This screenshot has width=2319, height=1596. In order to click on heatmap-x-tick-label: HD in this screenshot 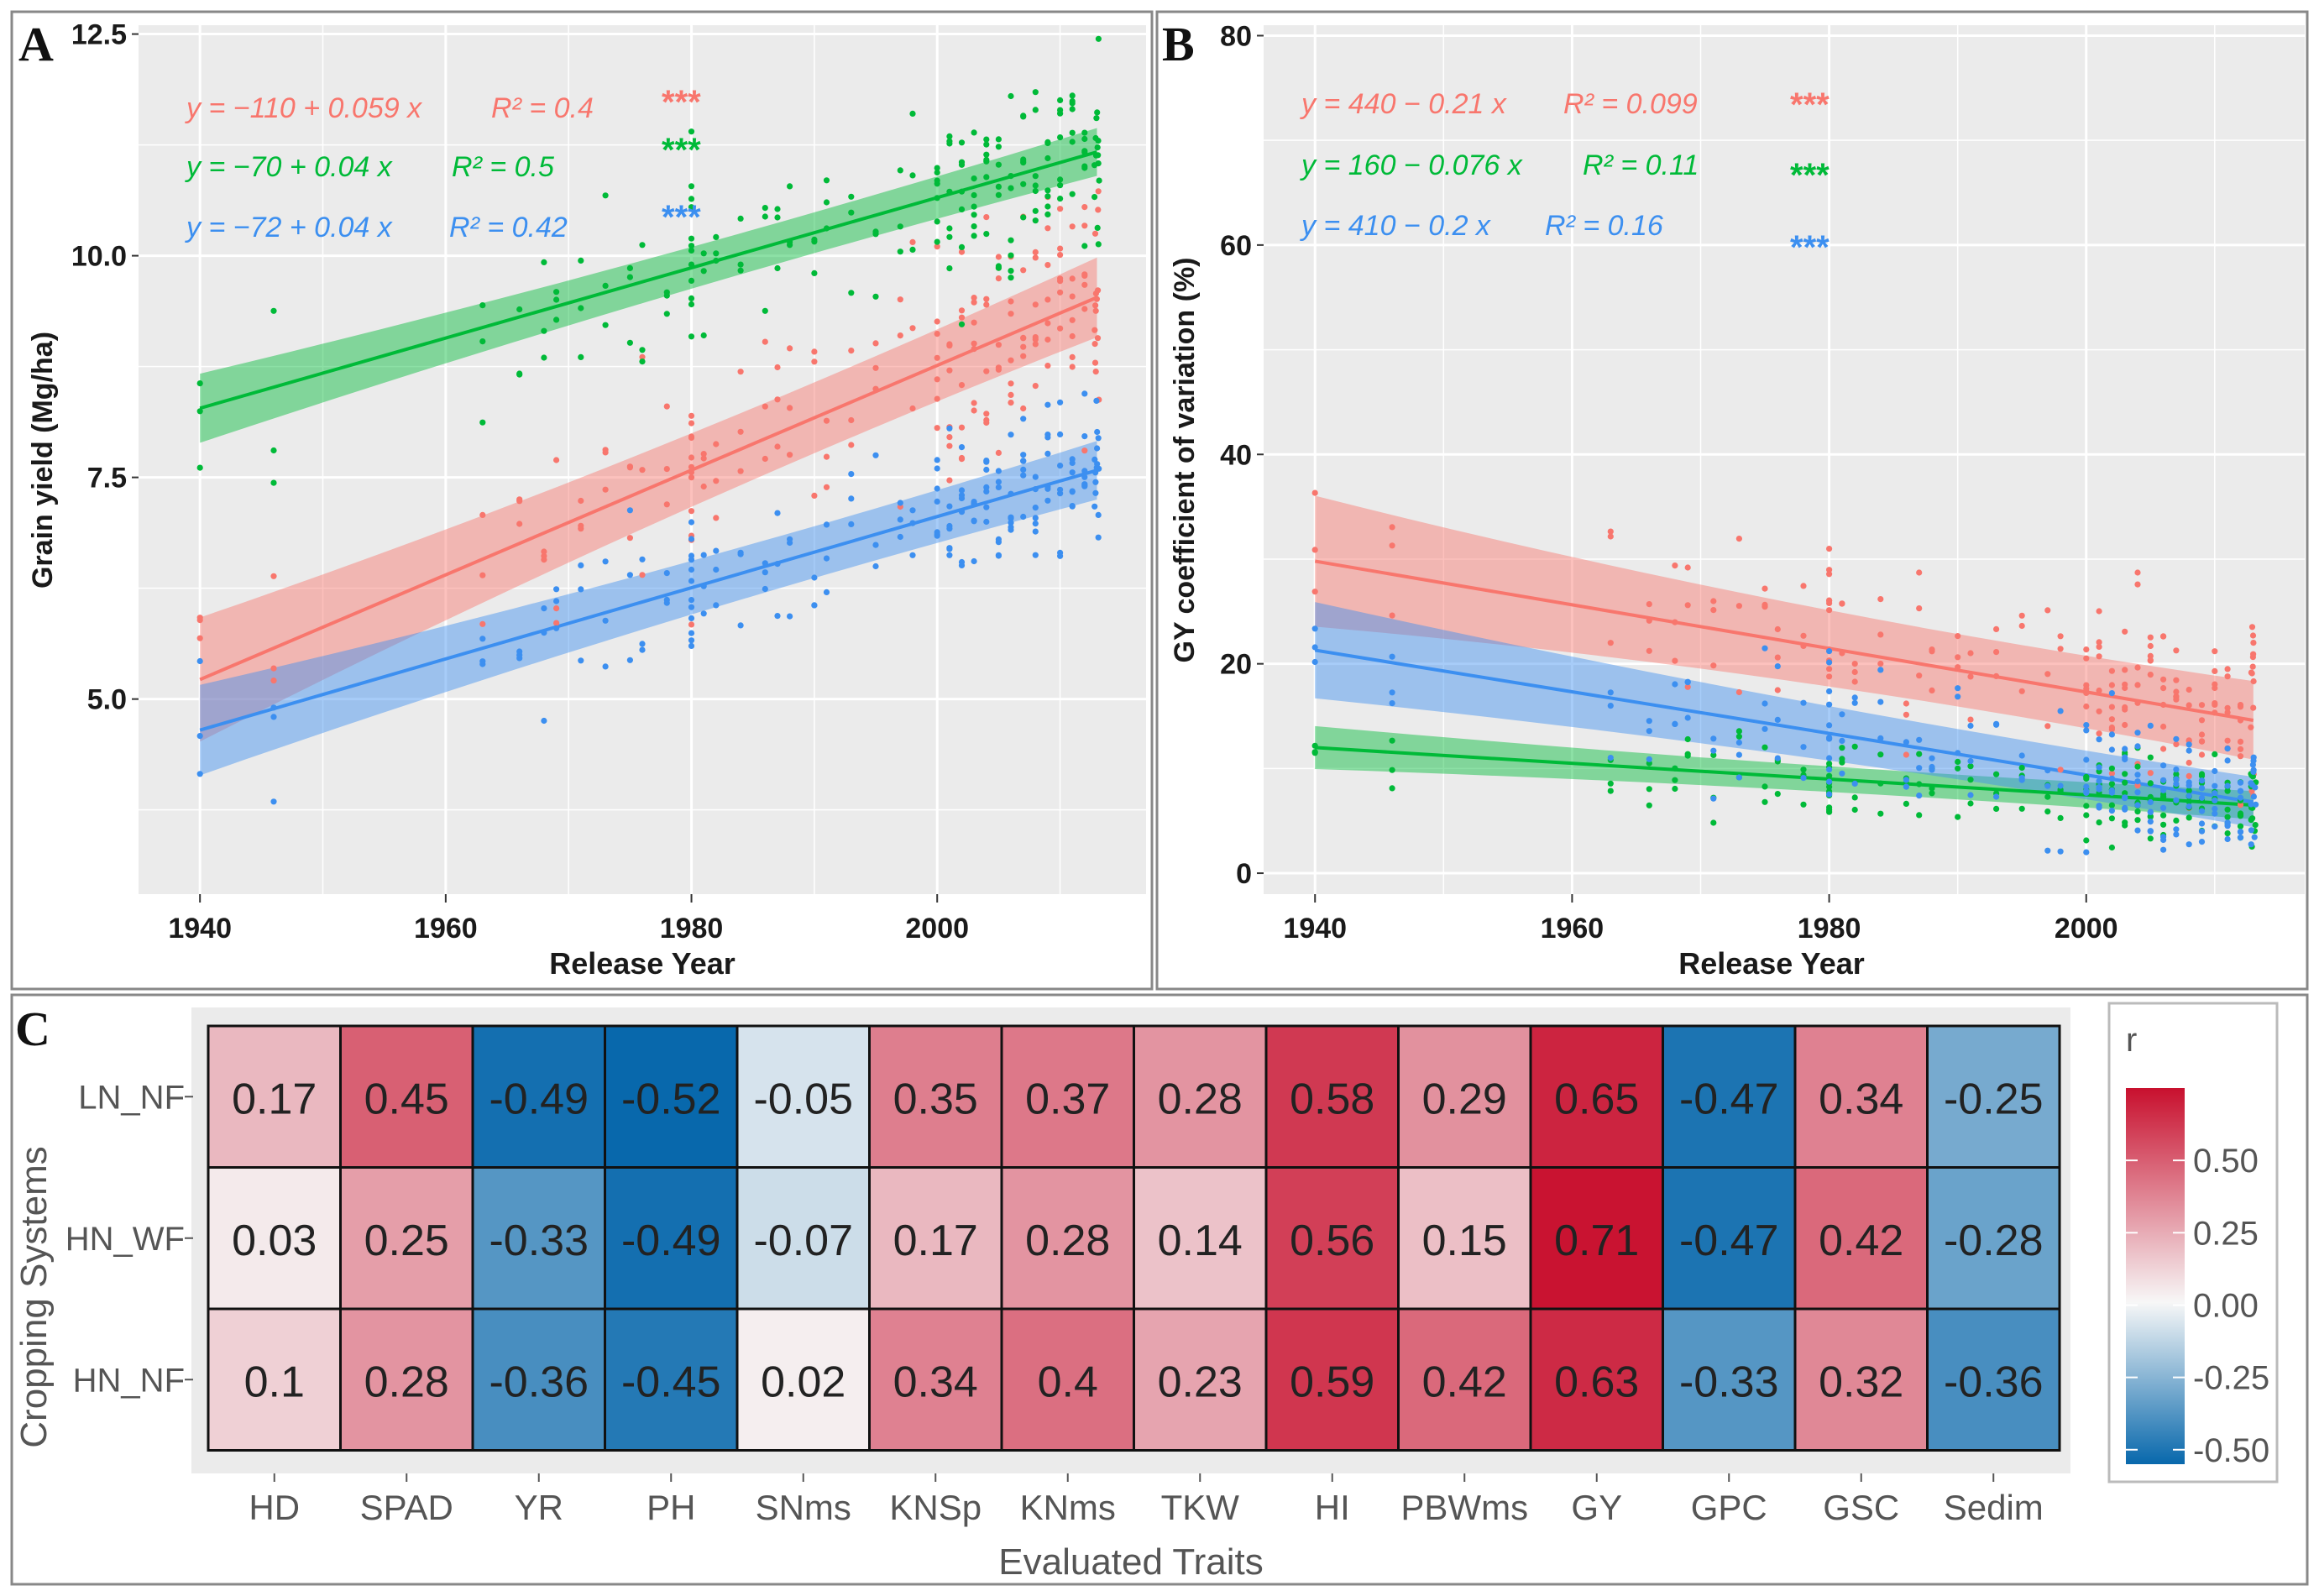, I will do `click(274, 1507)`.